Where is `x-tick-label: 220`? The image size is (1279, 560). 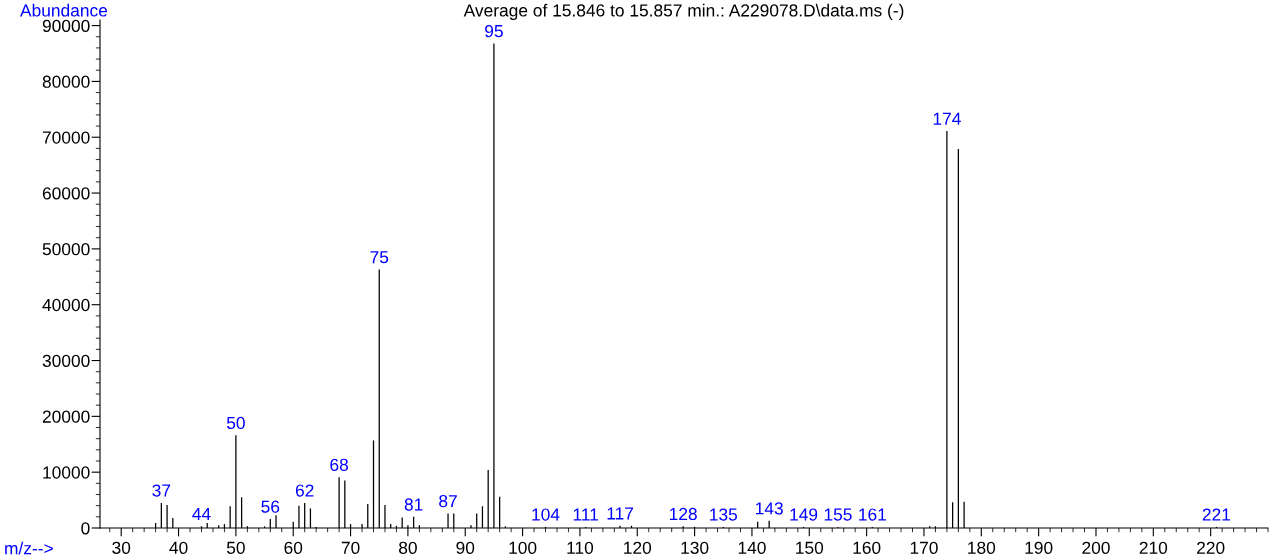
x-tick-label: 220 is located at coordinates (1211, 547).